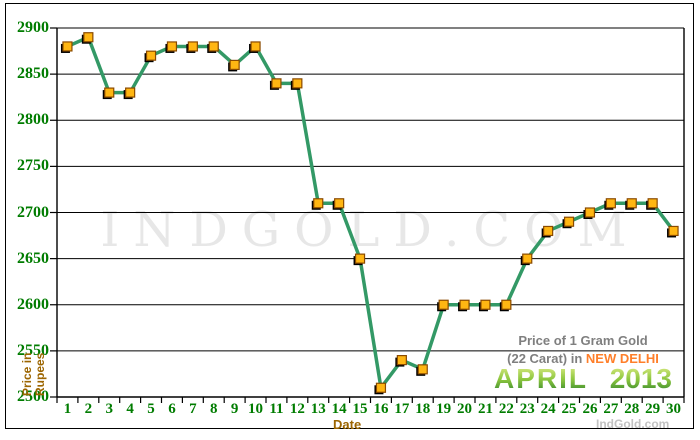  Describe the element at coordinates (546, 358) in the screenshot. I see `carat-label: (22 Carat) in` at that location.